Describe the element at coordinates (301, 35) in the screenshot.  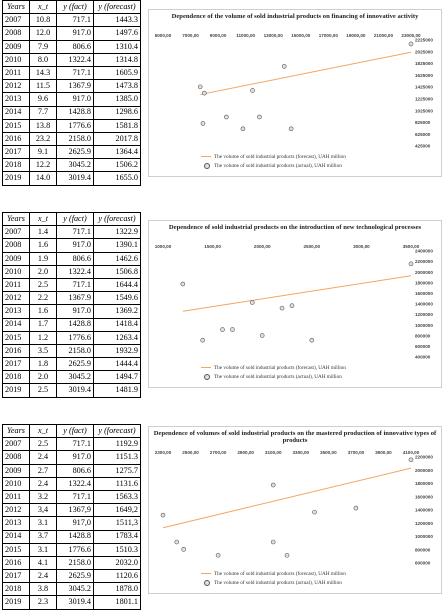
I see `x-tick-label: 15000,00` at that location.